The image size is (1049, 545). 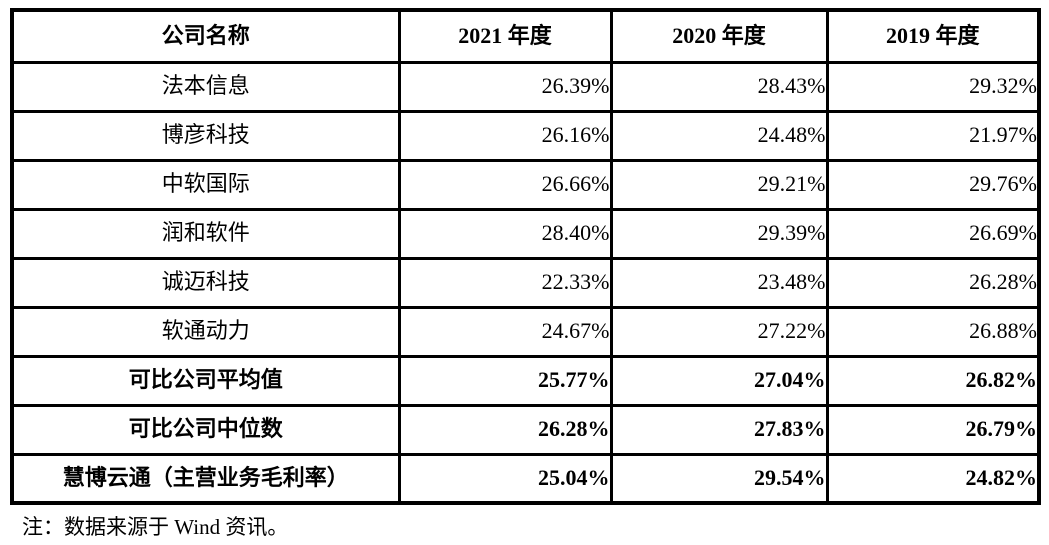 What do you see at coordinates (933, 331) in the screenshot?
I see `percentage-cell: 26.88%` at bounding box center [933, 331].